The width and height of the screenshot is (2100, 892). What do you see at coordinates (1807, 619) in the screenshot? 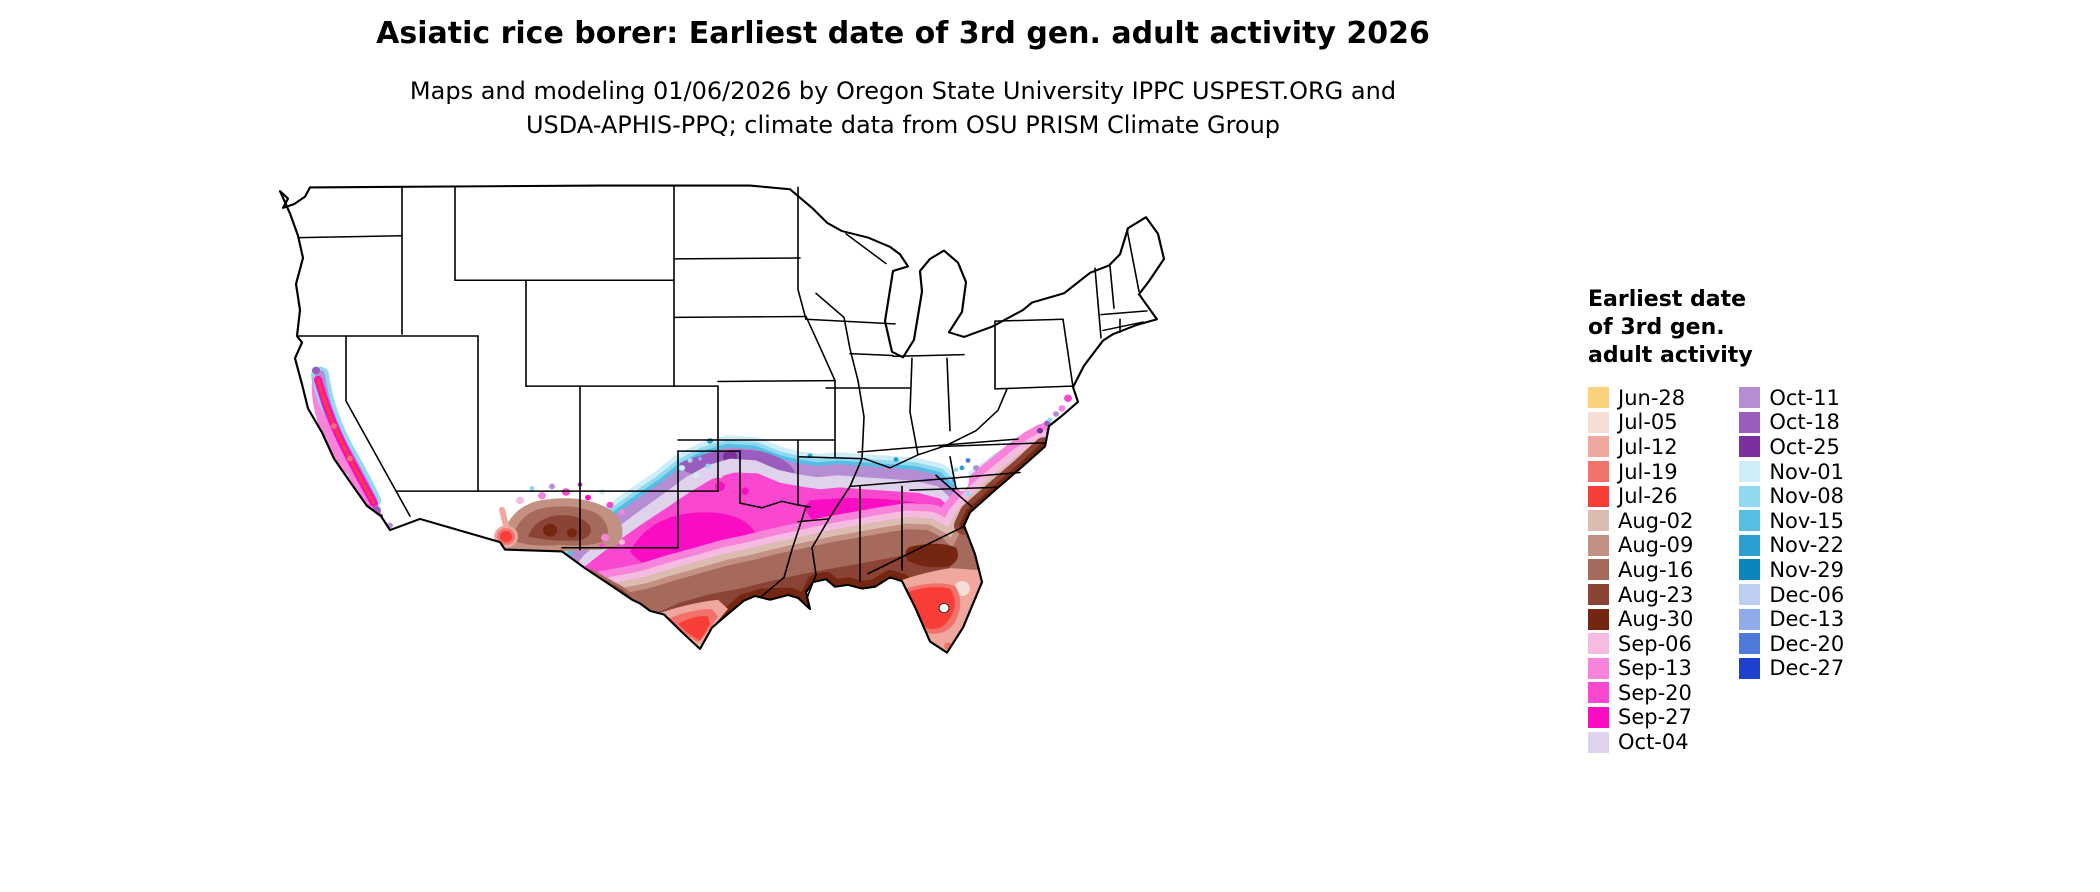
I see `legend-label: Dec-13` at bounding box center [1807, 619].